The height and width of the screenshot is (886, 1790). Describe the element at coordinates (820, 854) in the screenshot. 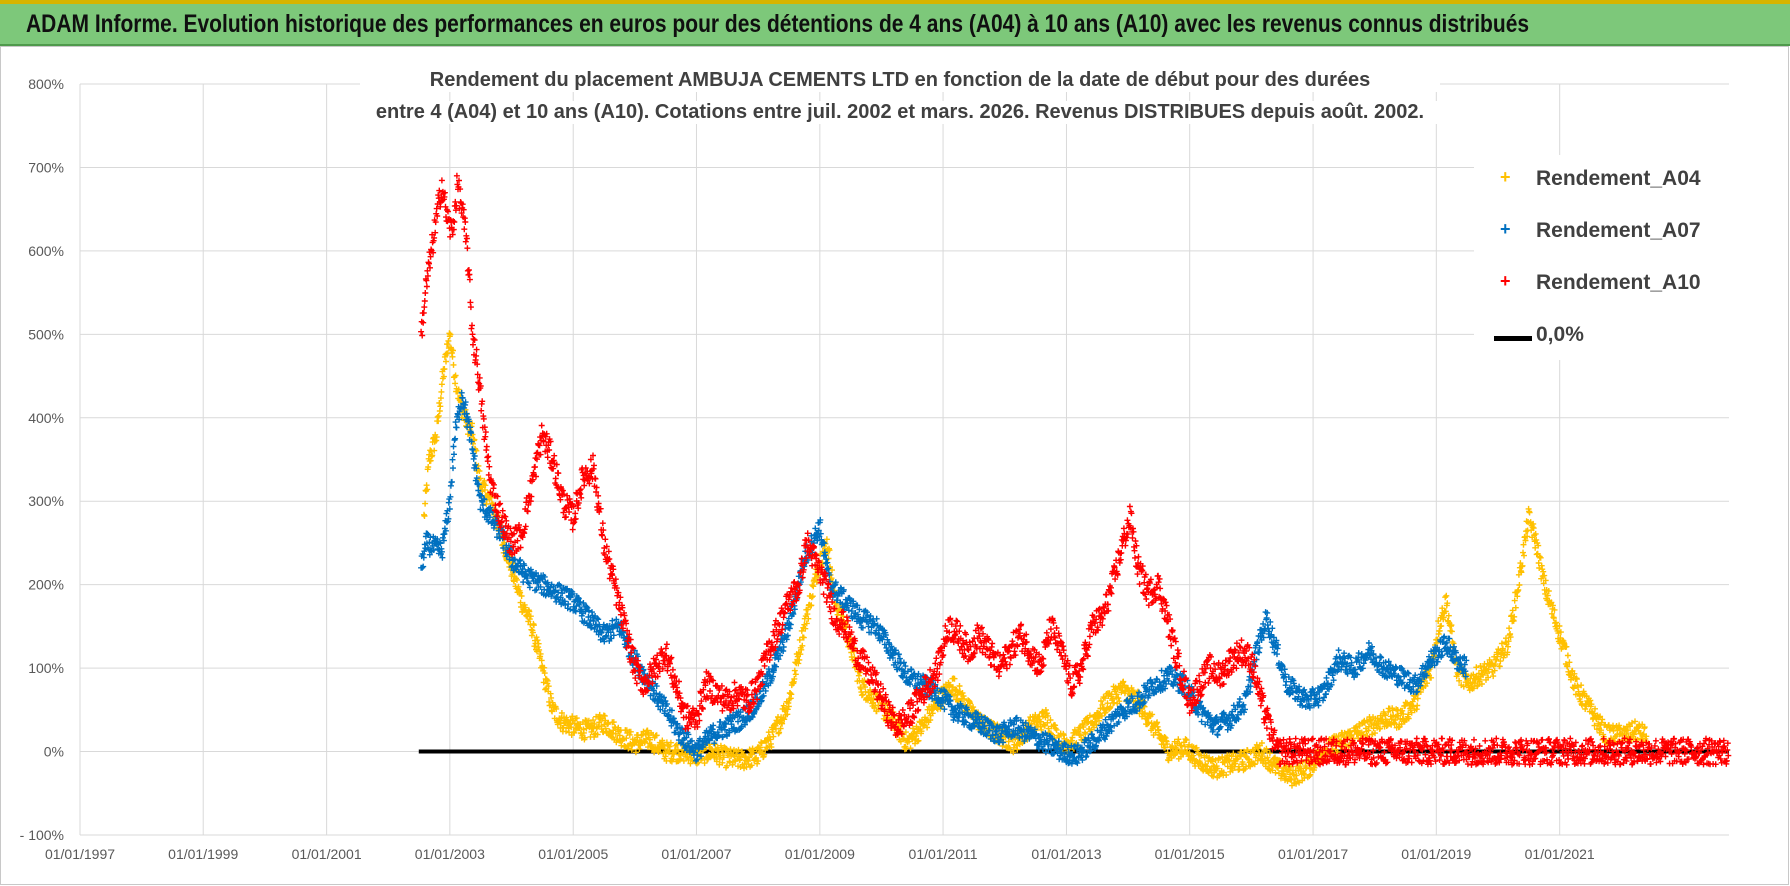

I see `x-tick-label: 01/01/2009` at that location.